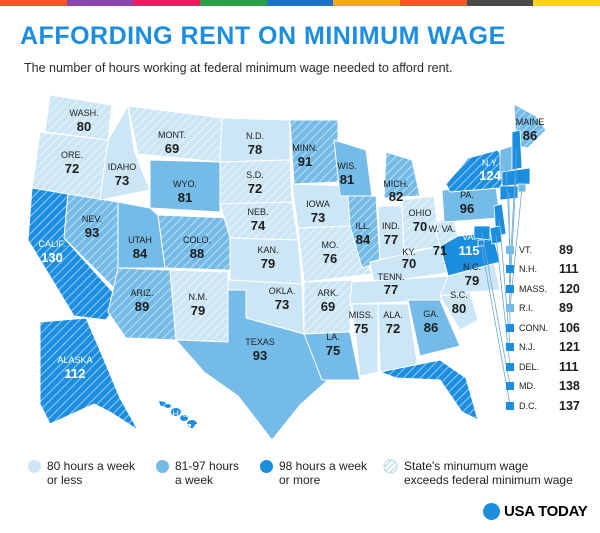 Image resolution: width=600 pixels, height=533 pixels. I want to click on state-label-ark: ARK., so click(327, 293).